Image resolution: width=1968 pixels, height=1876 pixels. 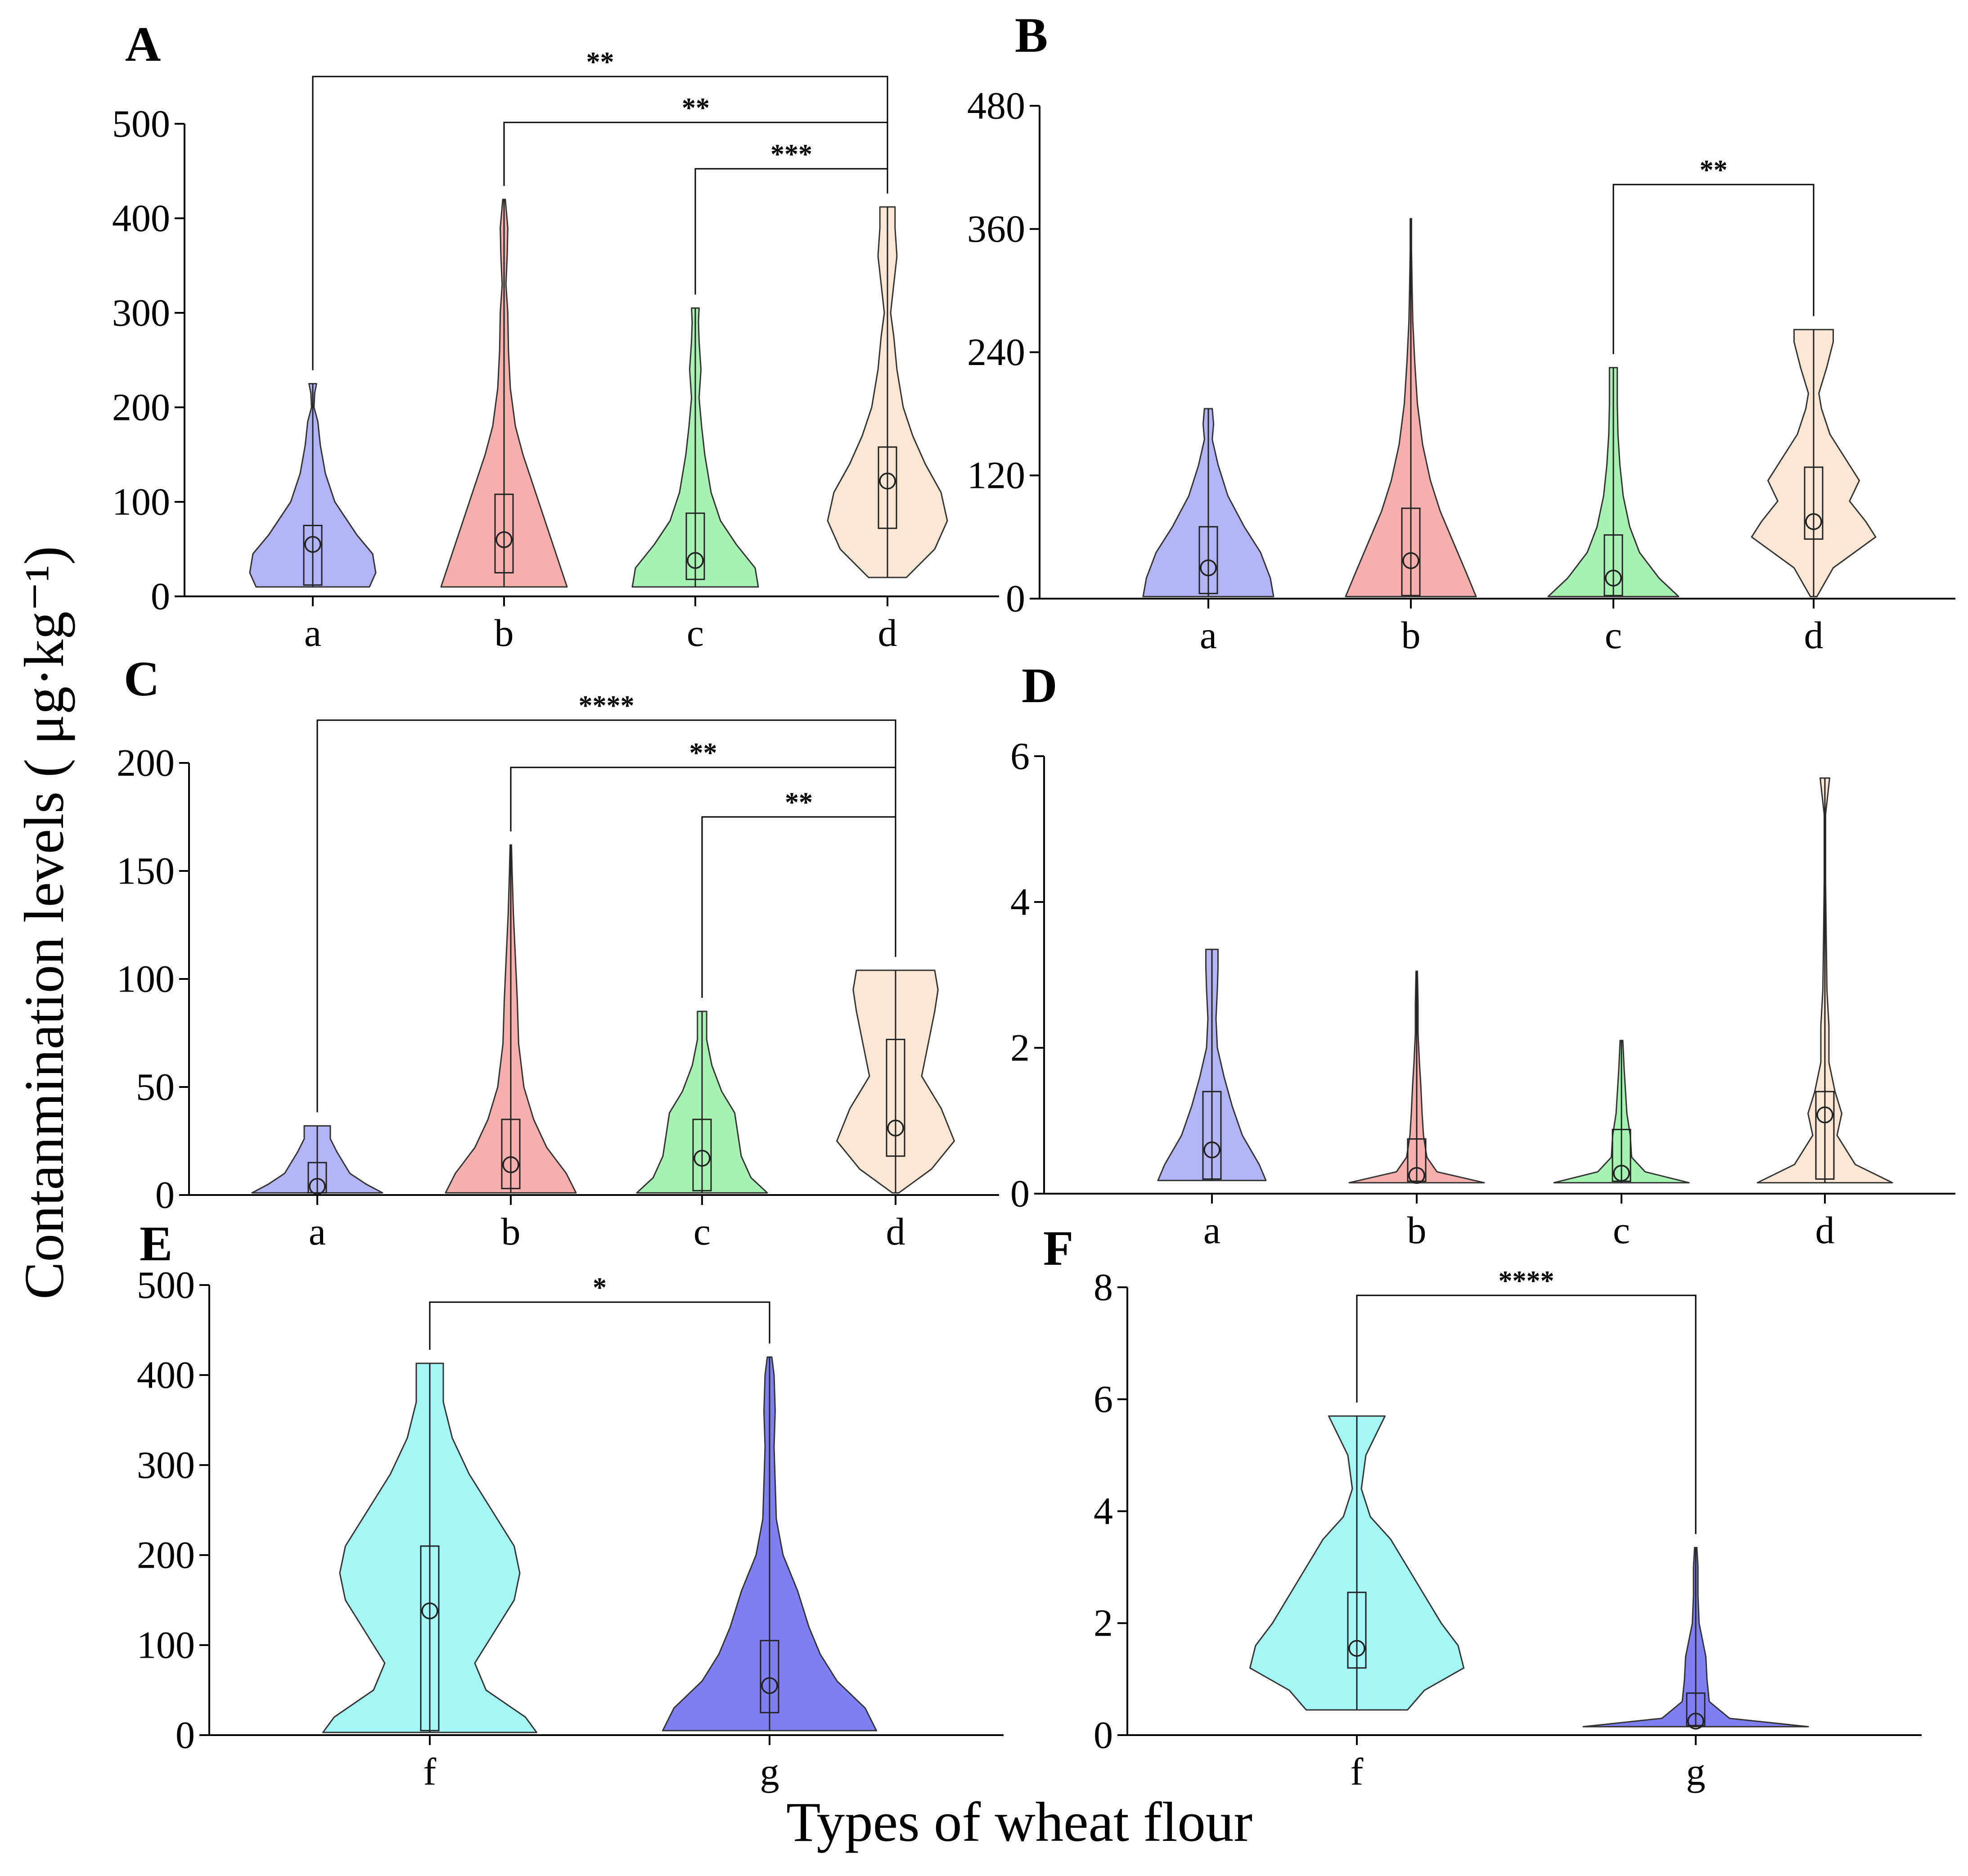 What do you see at coordinates (156, 1243) in the screenshot?
I see `panel-letter: E` at bounding box center [156, 1243].